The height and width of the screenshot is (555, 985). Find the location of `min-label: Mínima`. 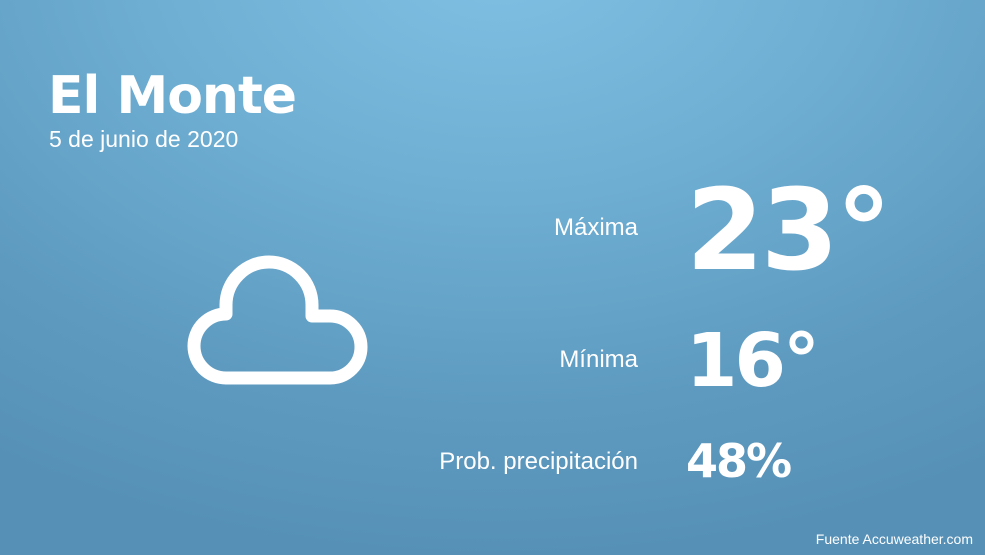

min-label: Mínima is located at coordinates (598, 359).